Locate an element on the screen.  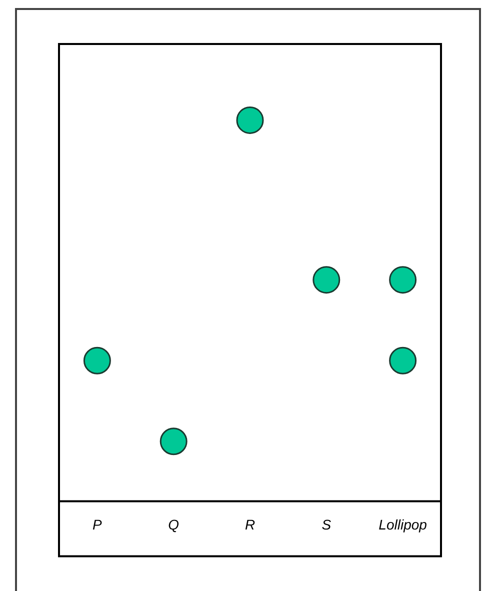
x-tick-label: S is located at coordinates (327, 524).